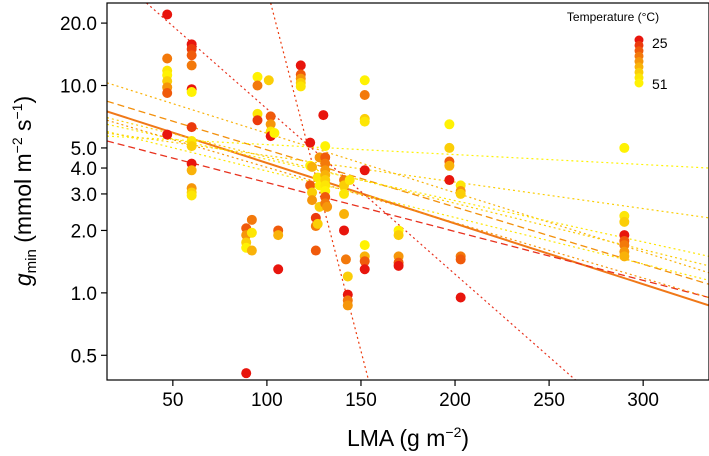  I want to click on y-axis-title-close: ), so click(23, 100).